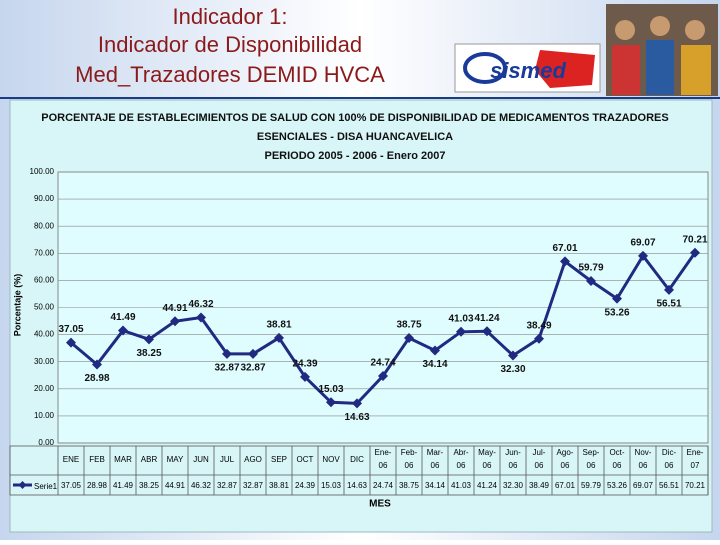 Image resolution: width=720 pixels, height=545 pixels. Describe the element at coordinates (694, 239) in the screenshot. I see `data-label: 70.21` at that location.